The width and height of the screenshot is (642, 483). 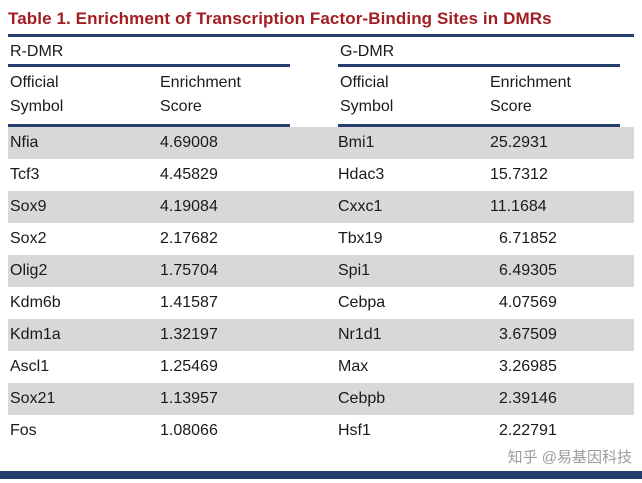 What do you see at coordinates (519, 174) in the screenshot?
I see `g-score-cell: 15.7312` at bounding box center [519, 174].